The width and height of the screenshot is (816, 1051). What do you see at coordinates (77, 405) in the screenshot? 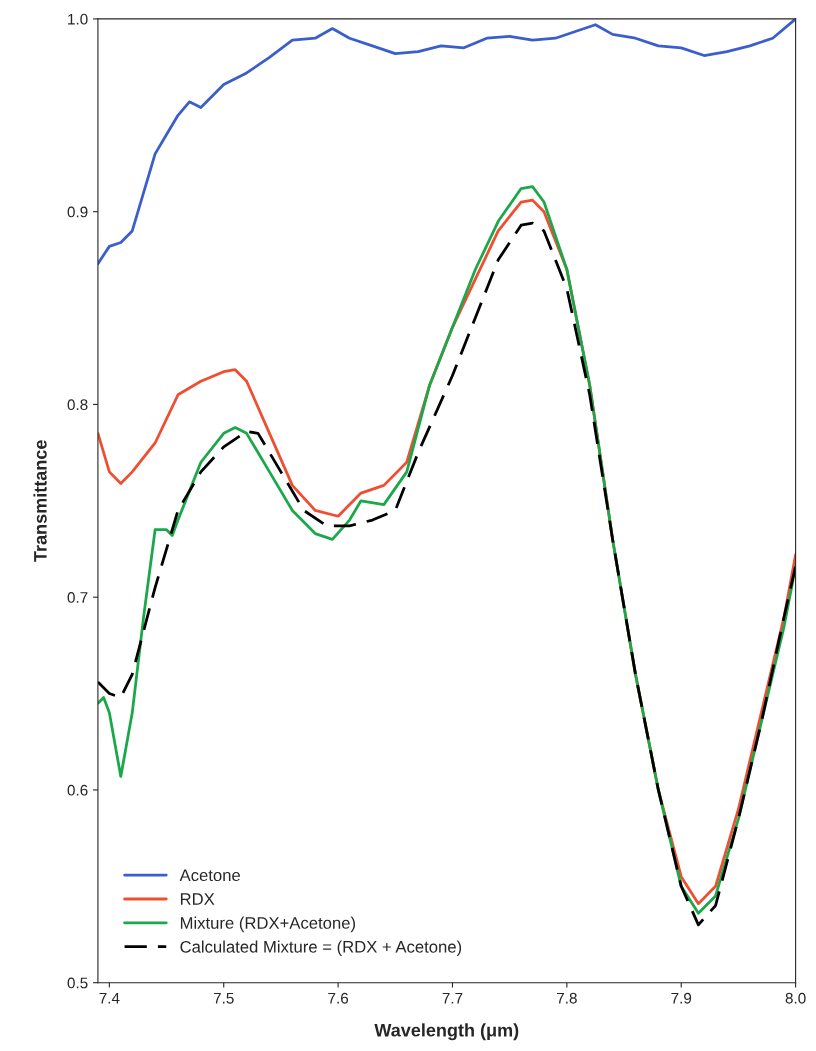
I see `y-tick-label: 0.8` at bounding box center [77, 405].